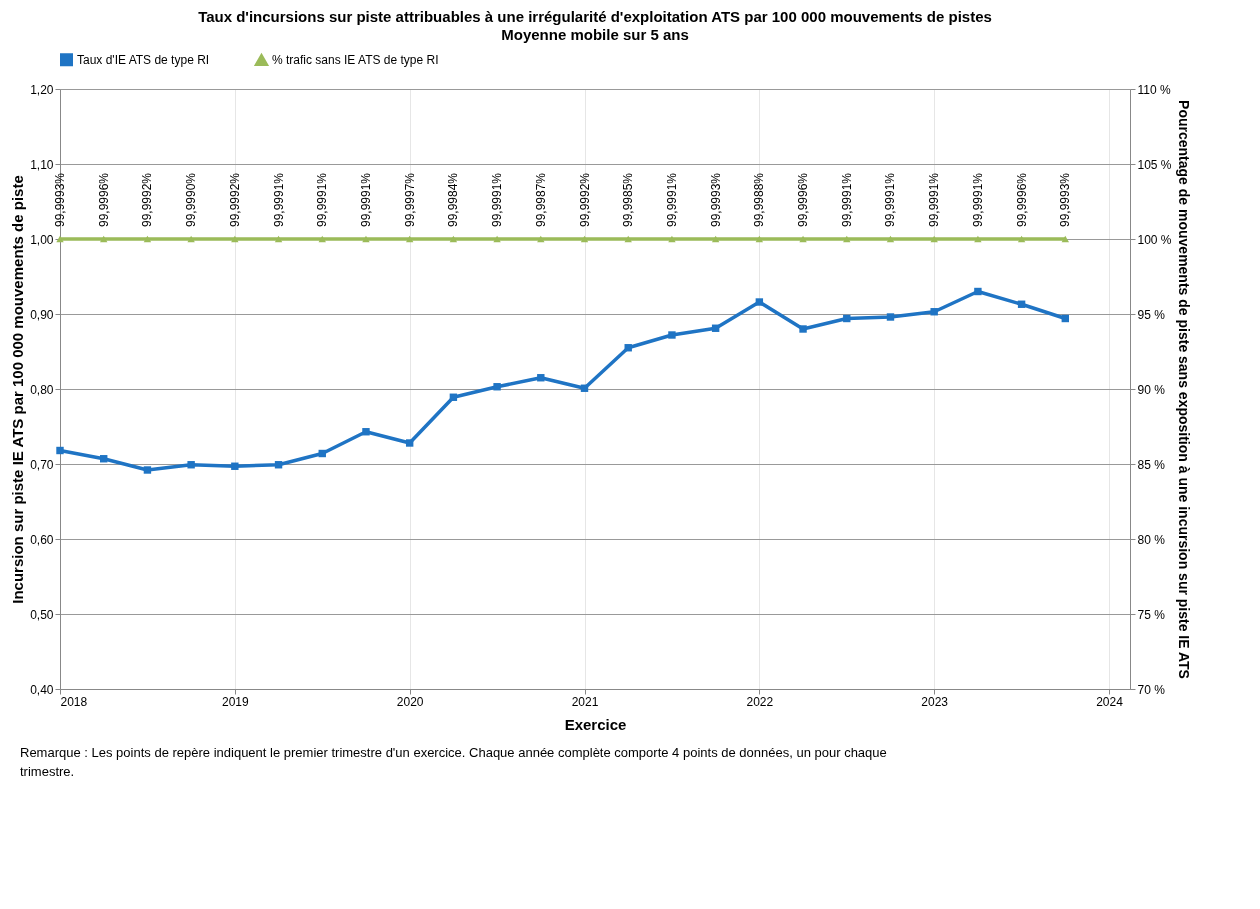 This screenshot has width=1260, height=909. Describe the element at coordinates (935, 701) in the screenshot. I see `x-tick-label: 2023` at that location.